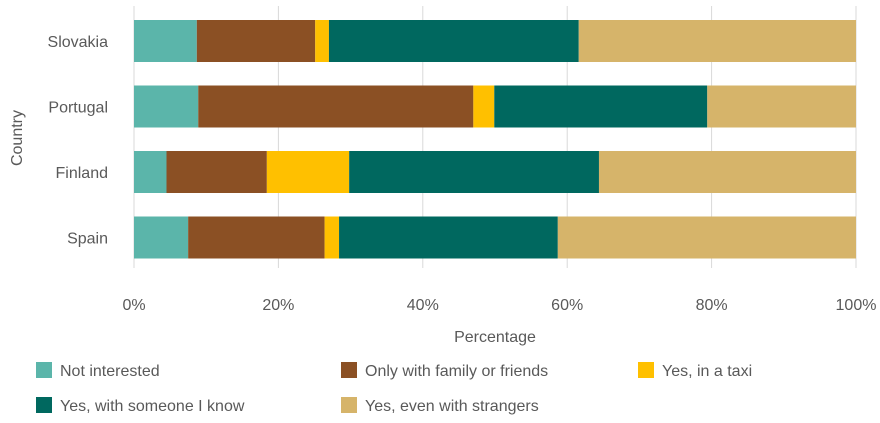  What do you see at coordinates (110, 371) in the screenshot?
I see `legend-label: Not interested` at bounding box center [110, 371].